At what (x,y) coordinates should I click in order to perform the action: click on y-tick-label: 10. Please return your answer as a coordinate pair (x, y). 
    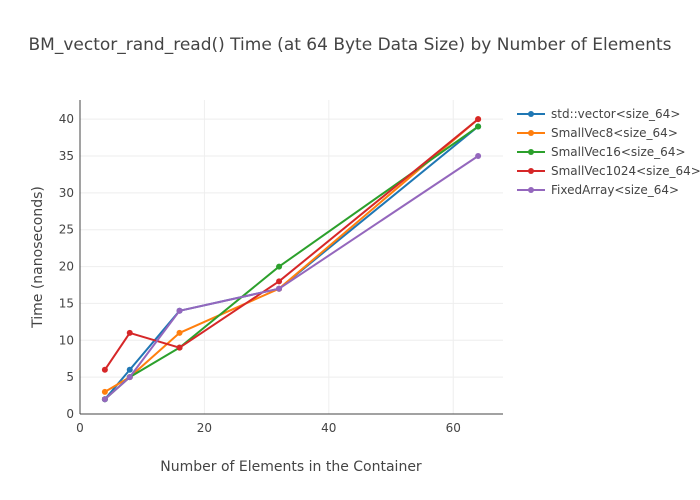
    Looking at the image, I should click on (66, 340).